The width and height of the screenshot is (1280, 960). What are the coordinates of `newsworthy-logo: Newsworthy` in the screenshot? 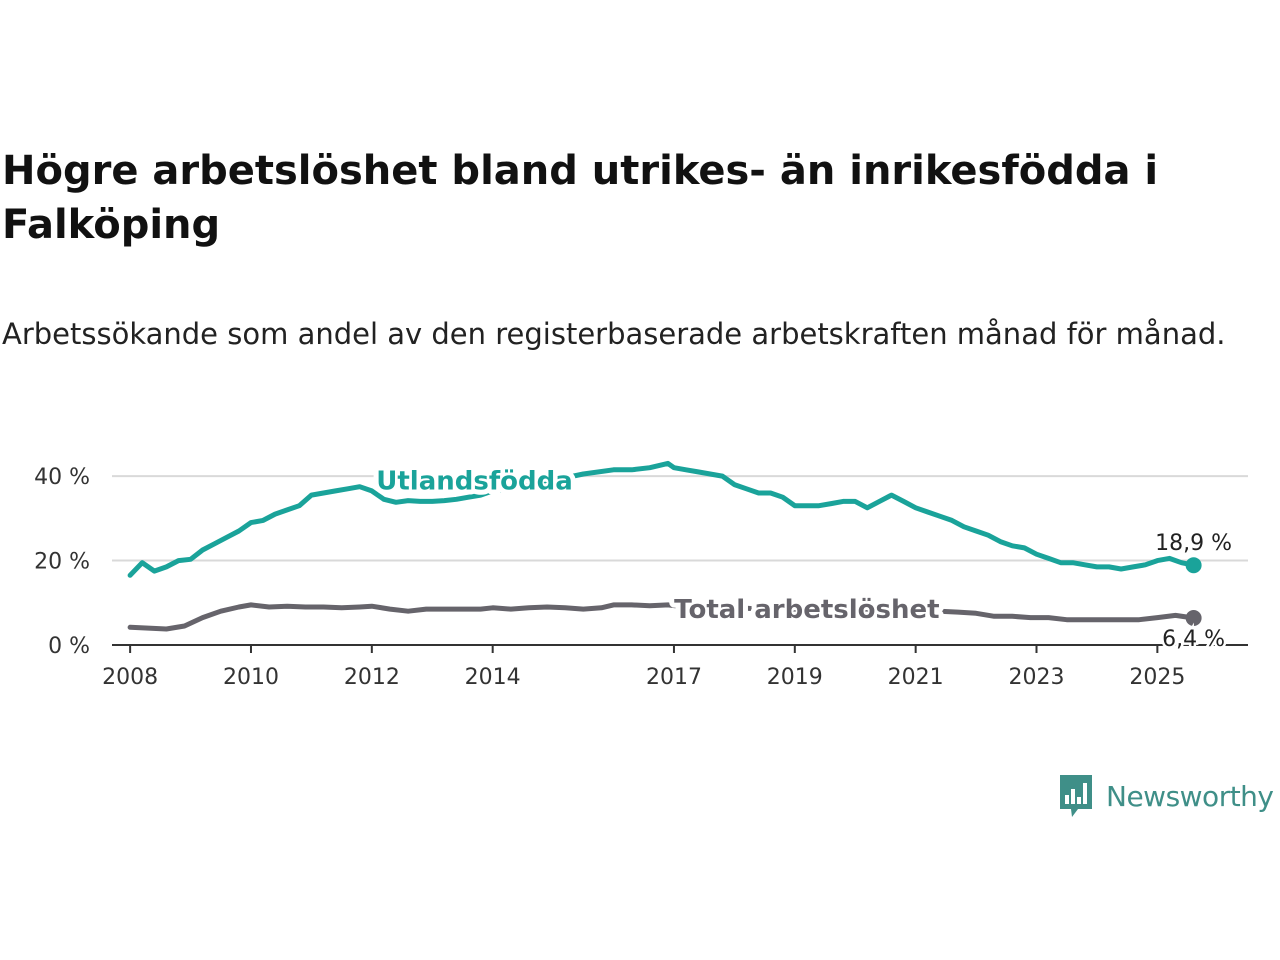 It's located at (1166, 796).